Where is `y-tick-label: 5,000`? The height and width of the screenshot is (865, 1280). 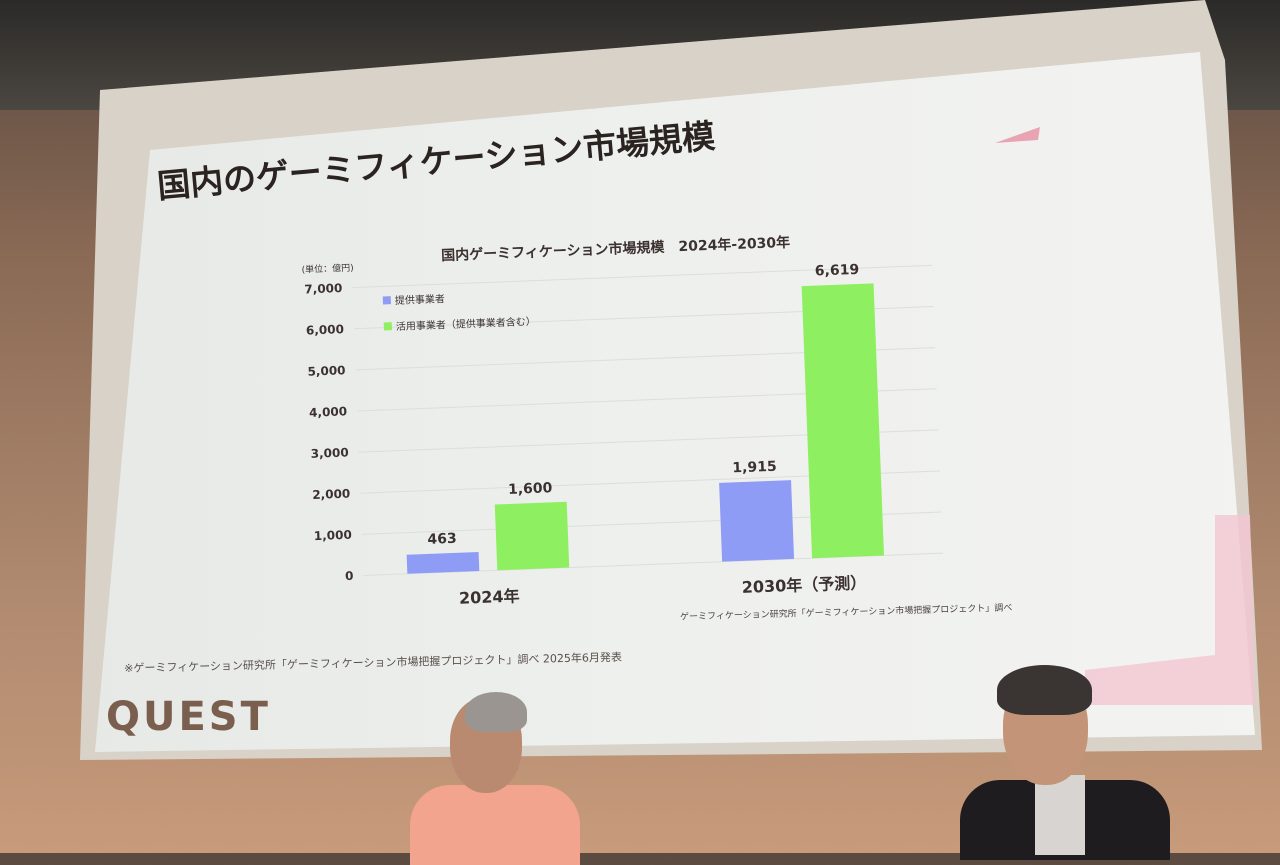
y-tick-label: 5,000 is located at coordinates (326, 370).